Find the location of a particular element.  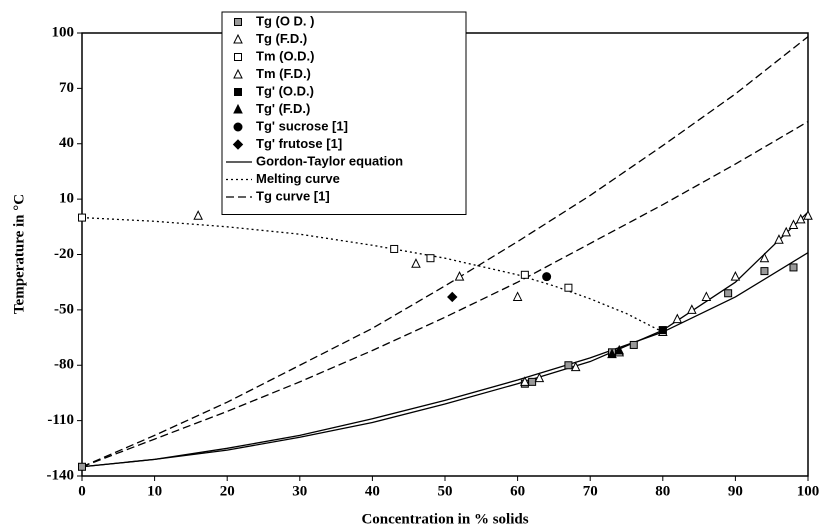

y-tick-label: 100 is located at coordinates (63, 32).